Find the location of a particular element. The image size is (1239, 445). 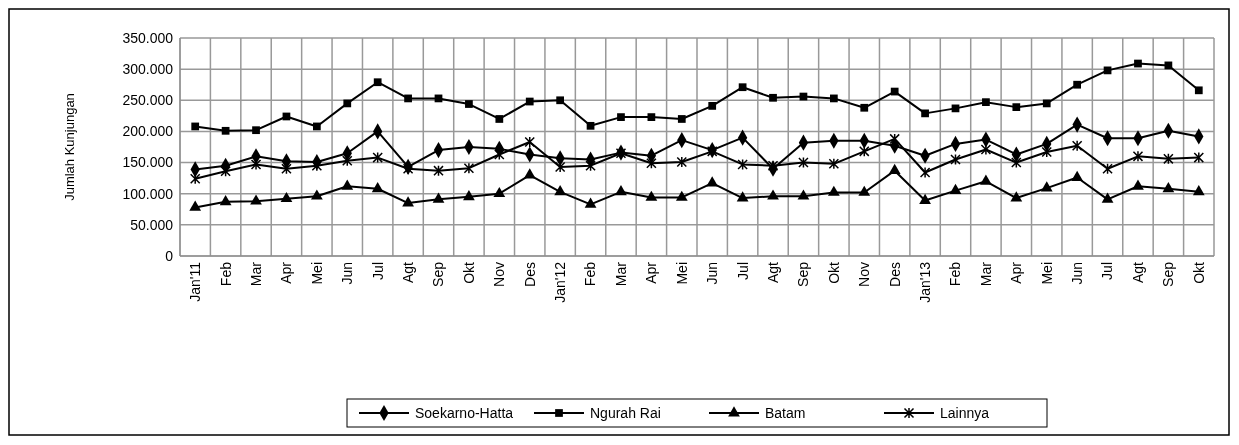

y-tick-label: 300.000 is located at coordinates (148, 69).